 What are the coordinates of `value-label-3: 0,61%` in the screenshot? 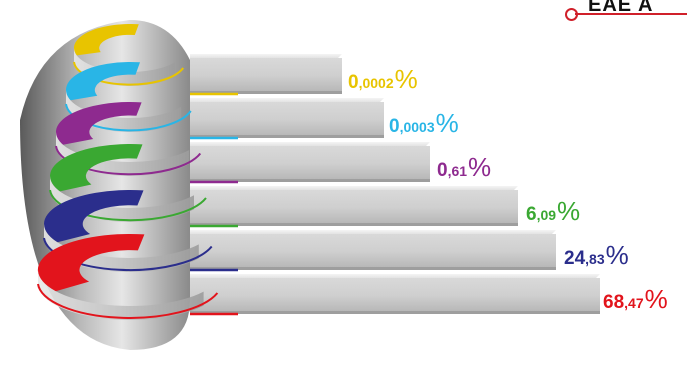 It's located at (464, 167).